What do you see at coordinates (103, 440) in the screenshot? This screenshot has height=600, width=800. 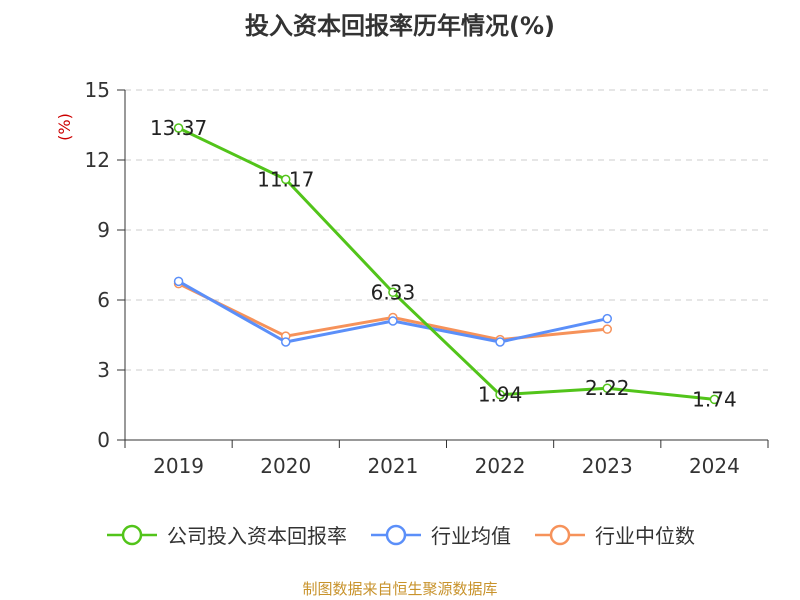 I see `y-tick-label: 0` at bounding box center [103, 440].